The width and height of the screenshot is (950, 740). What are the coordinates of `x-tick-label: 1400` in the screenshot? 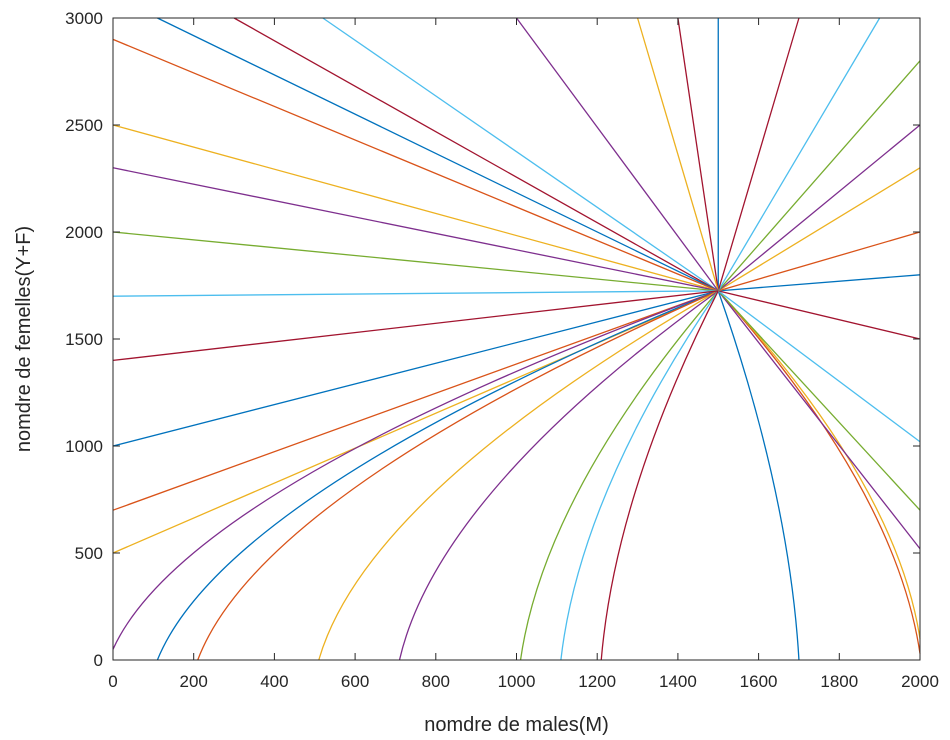 It's located at (678, 681).